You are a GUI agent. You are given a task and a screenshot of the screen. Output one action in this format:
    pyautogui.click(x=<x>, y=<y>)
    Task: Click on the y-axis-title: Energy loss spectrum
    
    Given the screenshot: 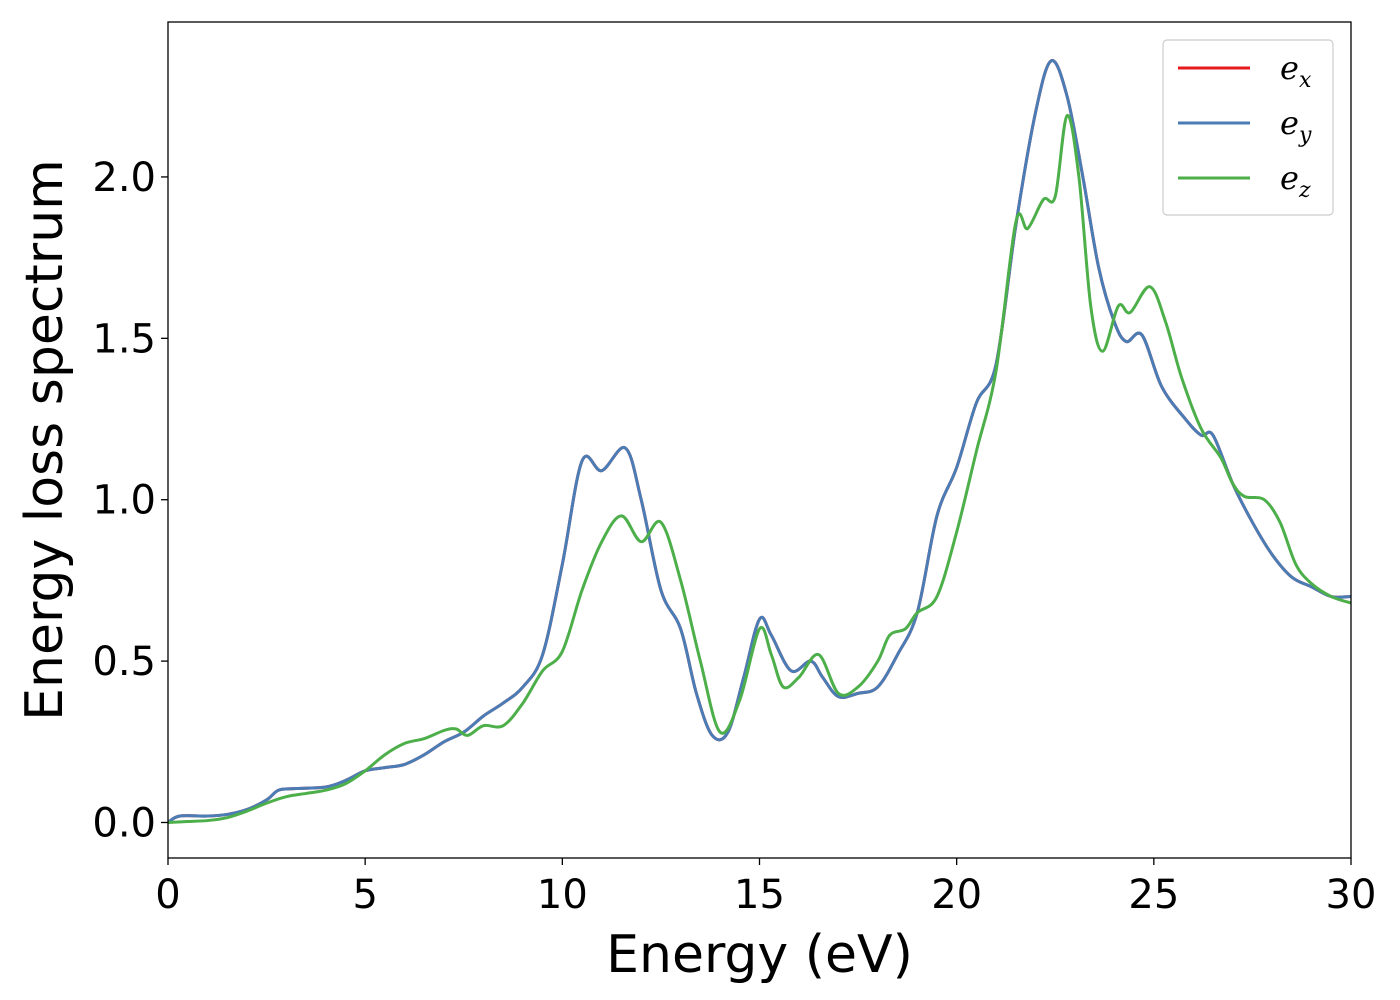 What is the action you would take?
    pyautogui.click(x=45, y=440)
    